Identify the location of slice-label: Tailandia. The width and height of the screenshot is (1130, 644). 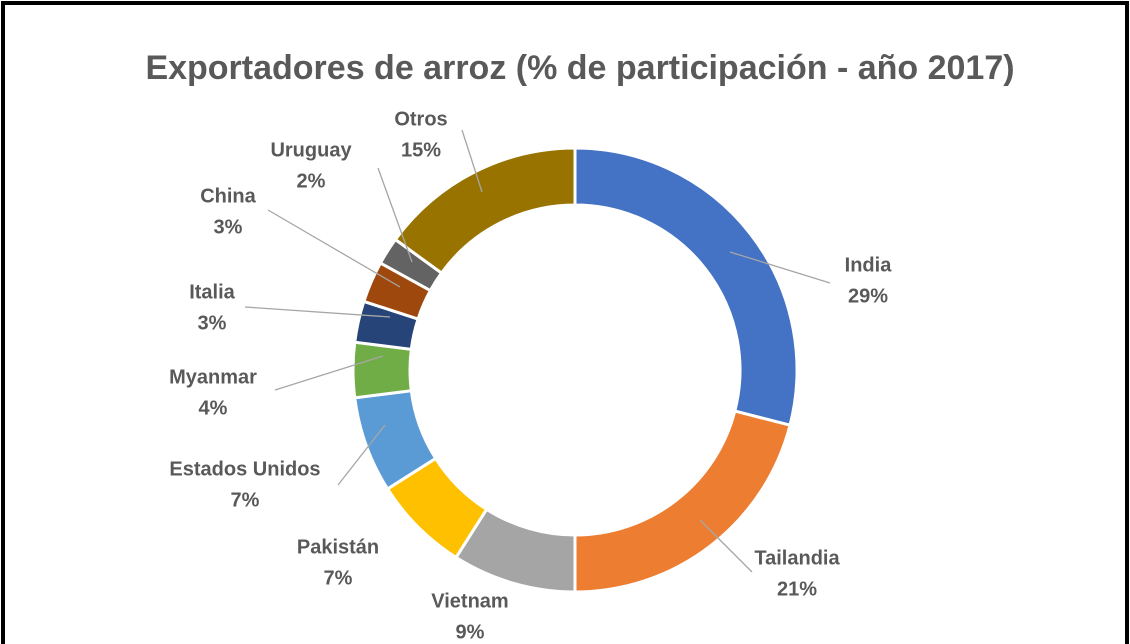
(797, 558).